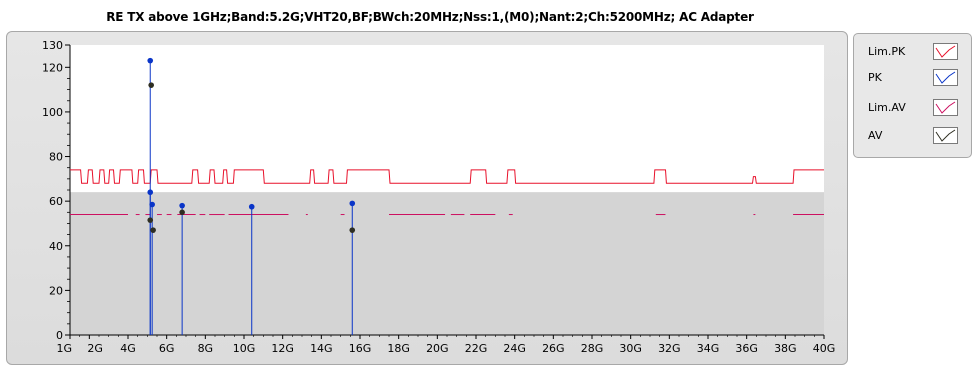  Describe the element at coordinates (95, 348) in the screenshot. I see `x-tick-label: 2G` at that location.